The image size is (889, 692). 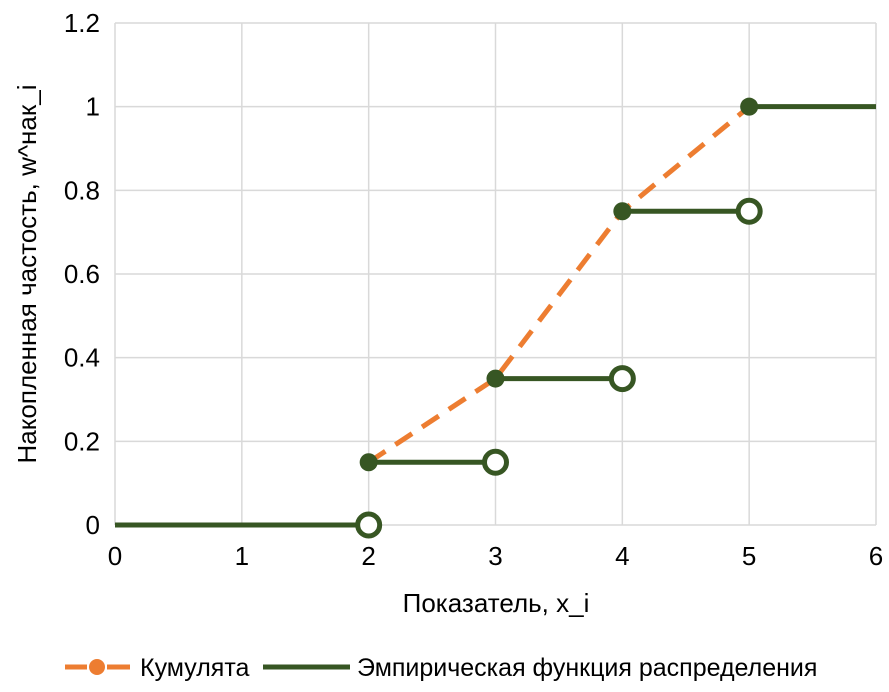 What do you see at coordinates (587, 668) in the screenshot?
I see `legend-label-empirical: Эмпирическая функция распределения` at bounding box center [587, 668].